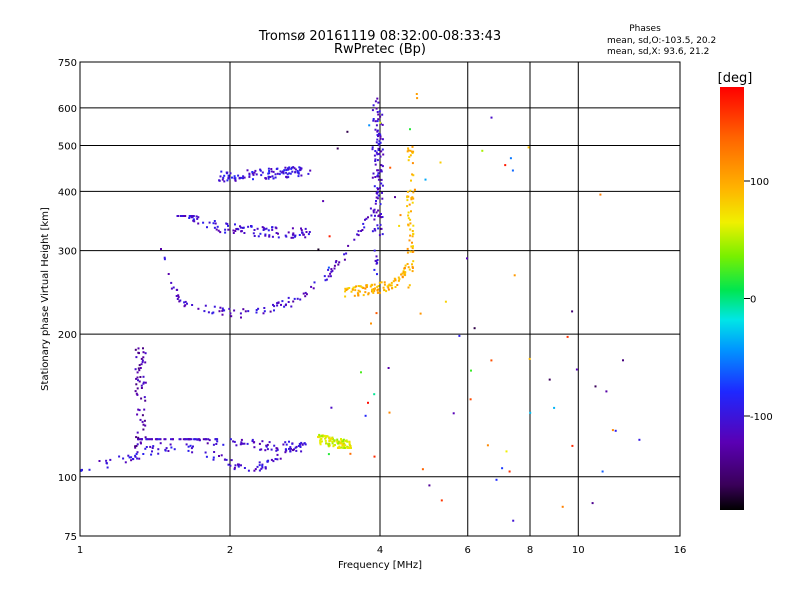 The height and width of the screenshot is (600, 800). I want to click on x-tick-label: 16, so click(680, 550).